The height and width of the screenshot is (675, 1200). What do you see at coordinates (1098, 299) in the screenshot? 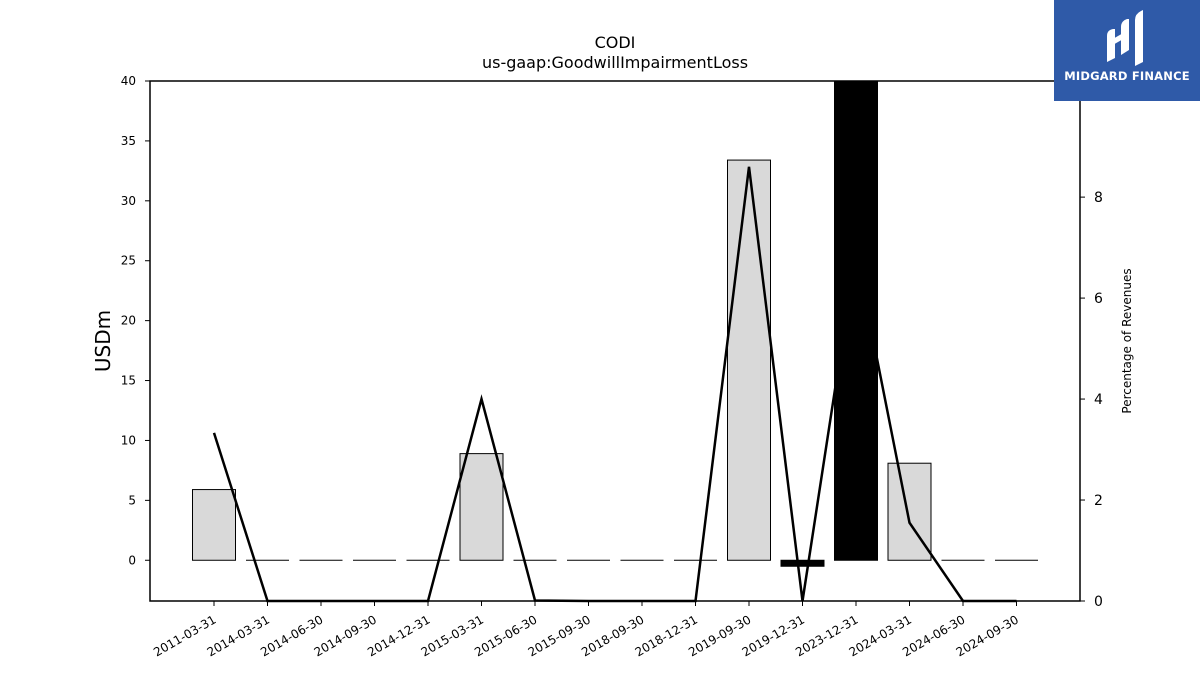
I see `y-tick-label-right: 6` at bounding box center [1098, 299].